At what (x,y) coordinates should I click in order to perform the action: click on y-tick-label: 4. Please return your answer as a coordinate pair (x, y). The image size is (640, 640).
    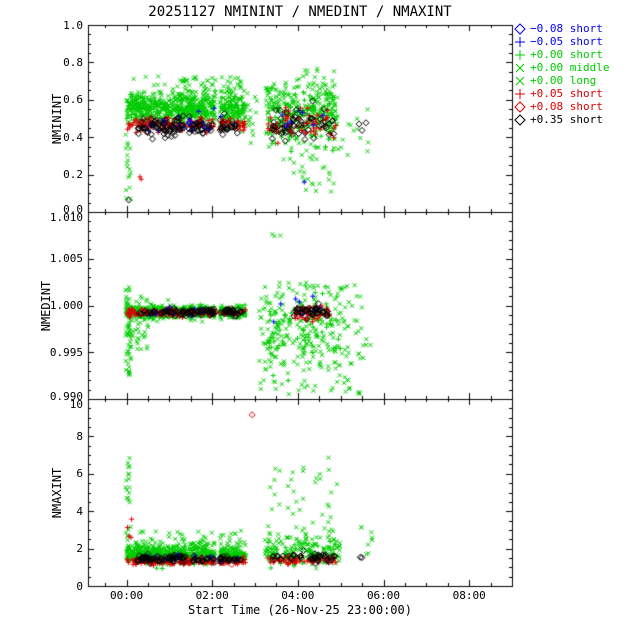
    Looking at the image, I should click on (79, 511).